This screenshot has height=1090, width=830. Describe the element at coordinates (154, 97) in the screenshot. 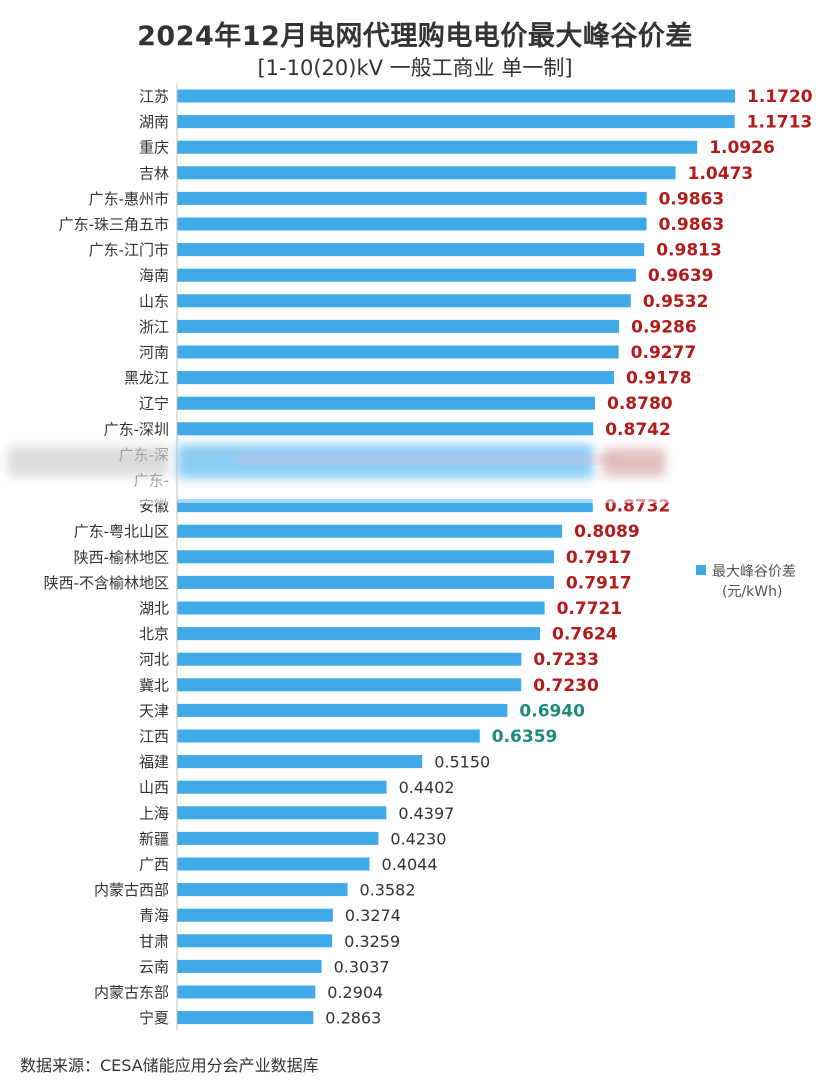

I see `category-label: 江苏` at that location.